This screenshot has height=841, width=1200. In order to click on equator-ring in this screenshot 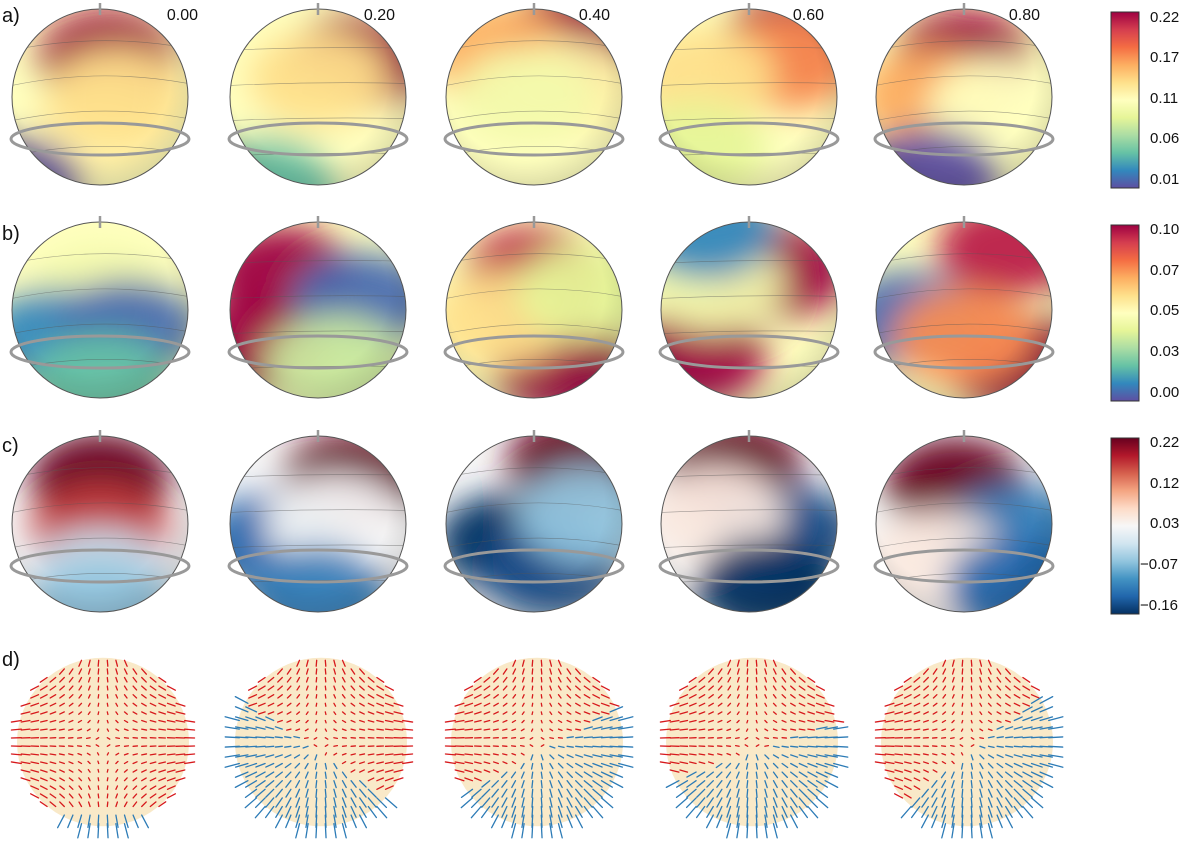, I will do `click(964, 139)`.